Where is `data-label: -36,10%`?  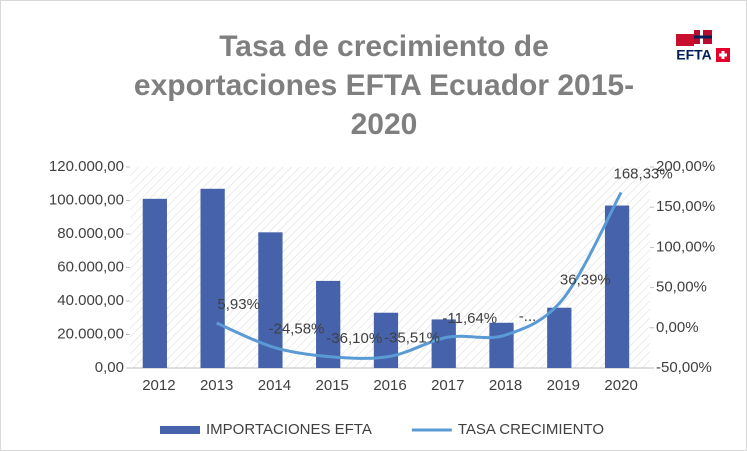
data-label: -36,10% is located at coordinates (354, 338).